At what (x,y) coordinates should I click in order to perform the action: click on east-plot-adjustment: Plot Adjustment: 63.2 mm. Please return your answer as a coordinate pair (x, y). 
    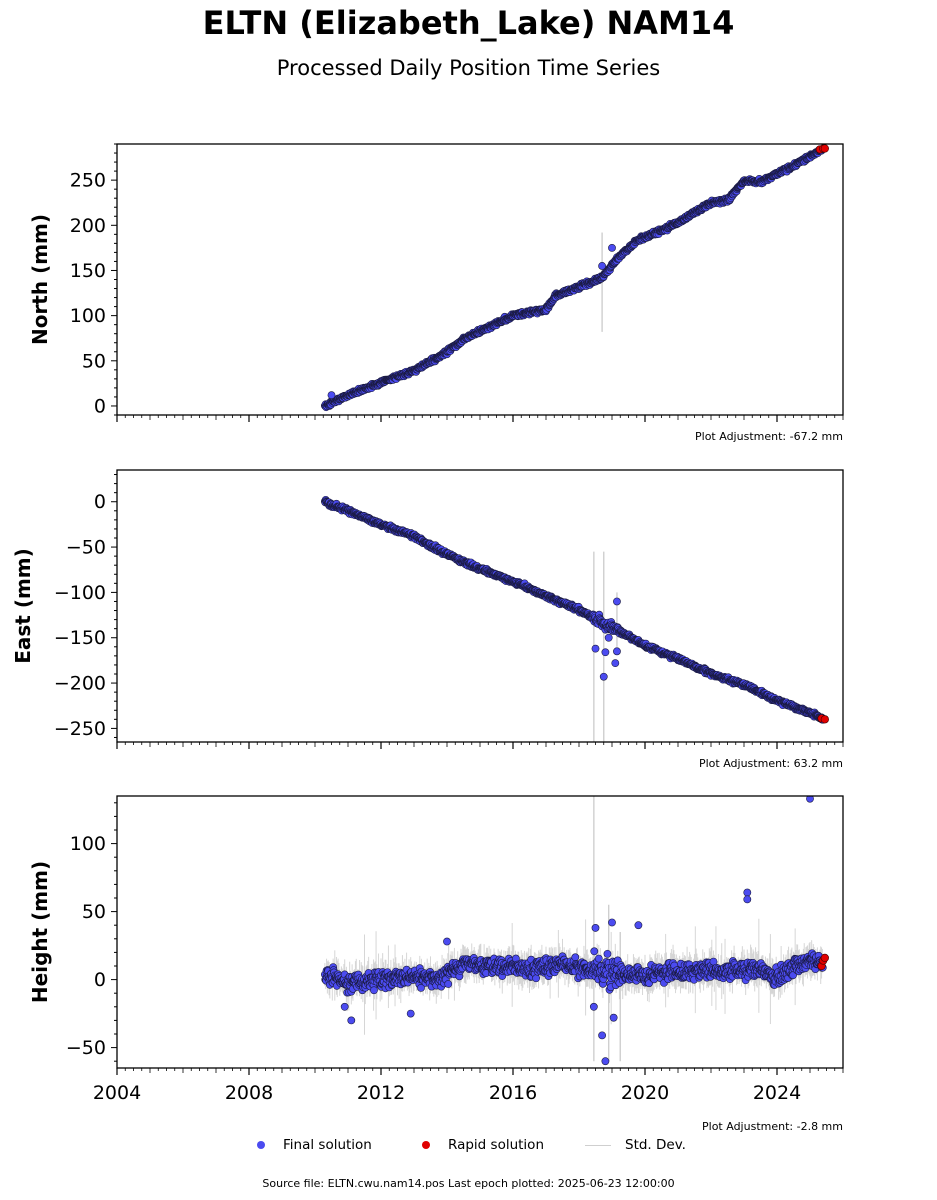
    Looking at the image, I should click on (771, 763).